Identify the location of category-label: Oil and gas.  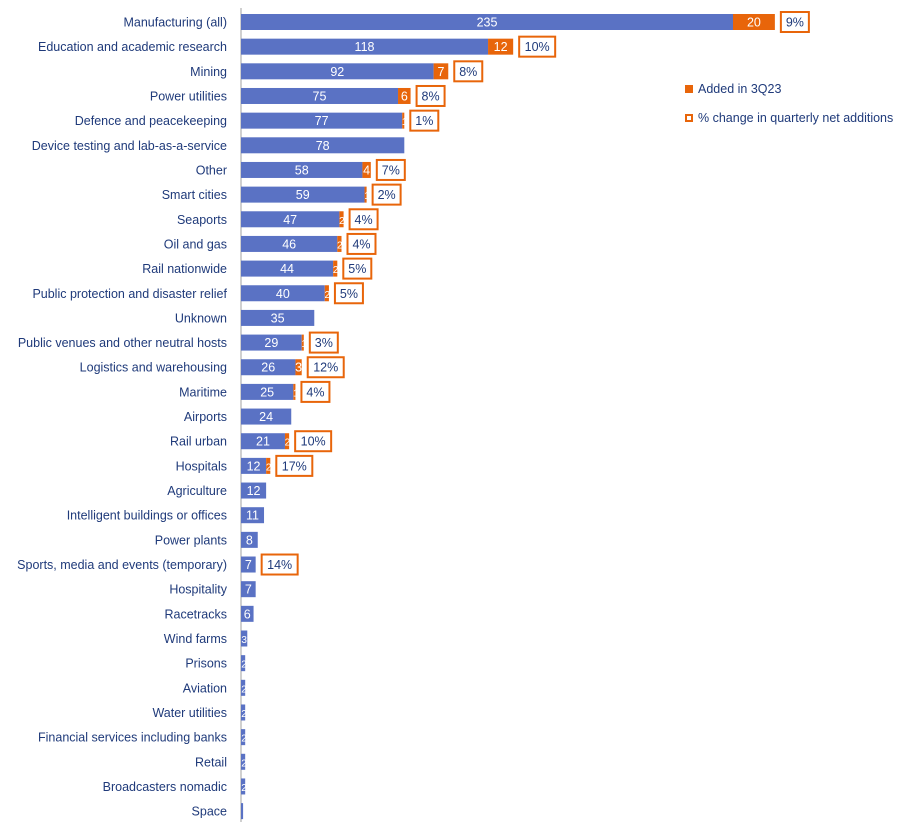
(195, 244).